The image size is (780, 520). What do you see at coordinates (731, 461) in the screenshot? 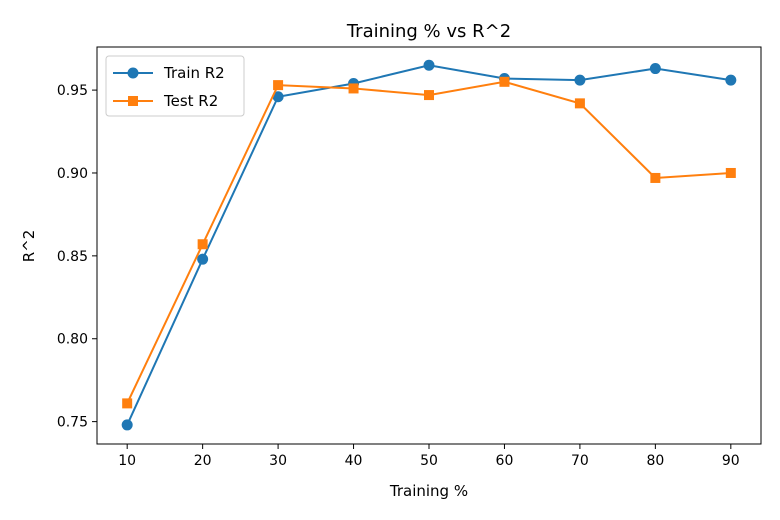
I see `x-tick-label: 90` at bounding box center [731, 461].